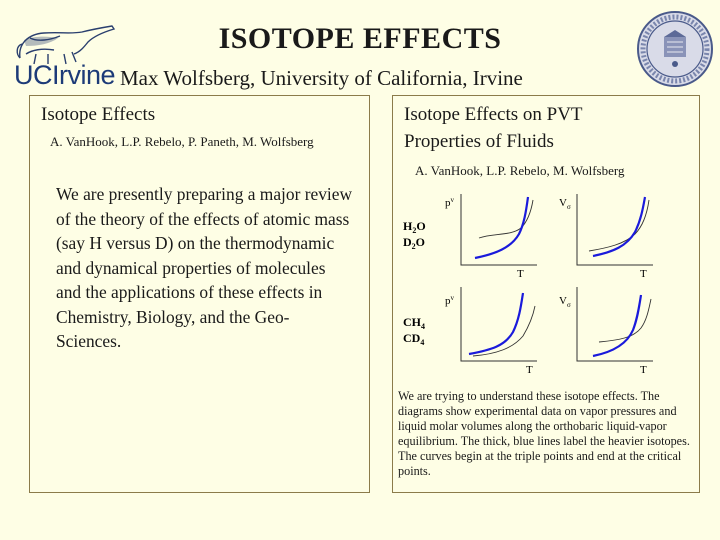  What do you see at coordinates (414, 243) in the screenshot?
I see `molecule-label-d2o: D2O` at bounding box center [414, 243].